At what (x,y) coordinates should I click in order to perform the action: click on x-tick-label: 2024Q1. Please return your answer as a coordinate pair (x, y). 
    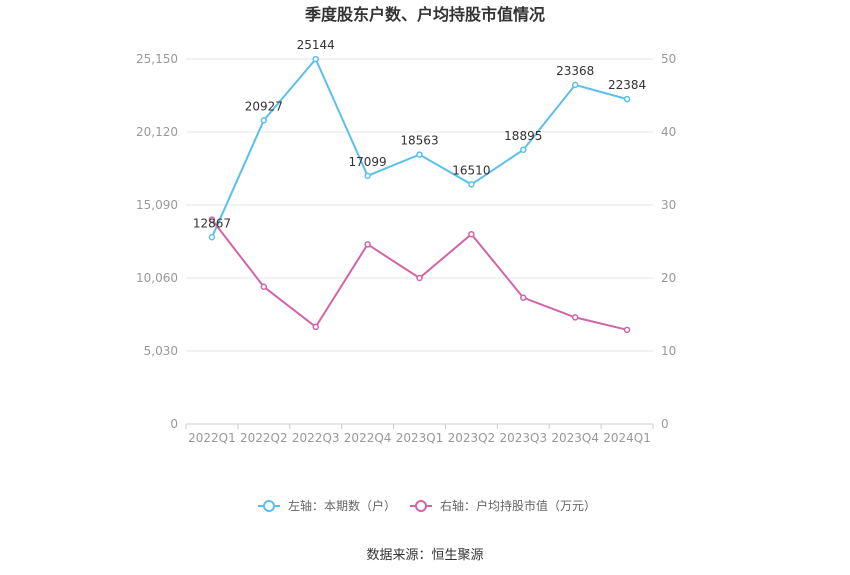
    Looking at the image, I should click on (627, 438).